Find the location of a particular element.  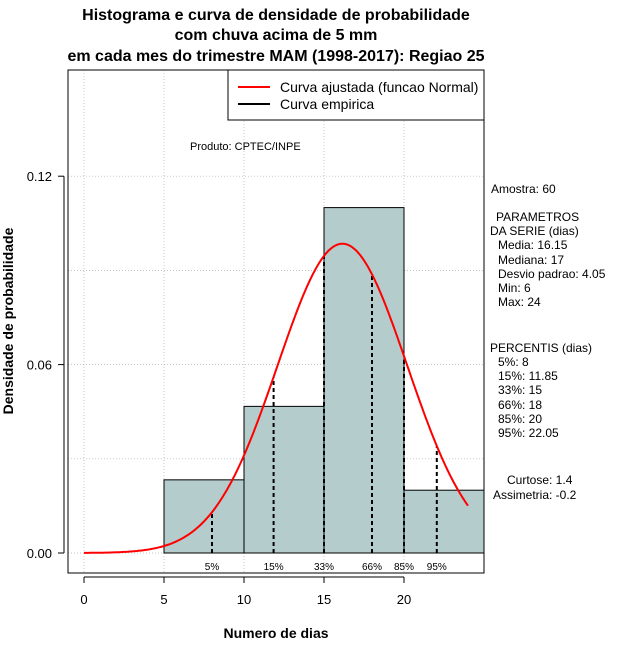

percentis-title: PERCENTIS (dias) is located at coordinates (541, 348).